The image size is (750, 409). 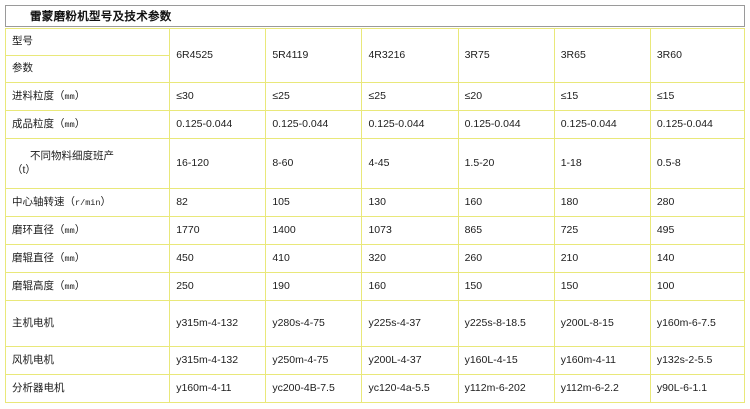 I want to click on cell: y200L-4-37, so click(x=410, y=360).